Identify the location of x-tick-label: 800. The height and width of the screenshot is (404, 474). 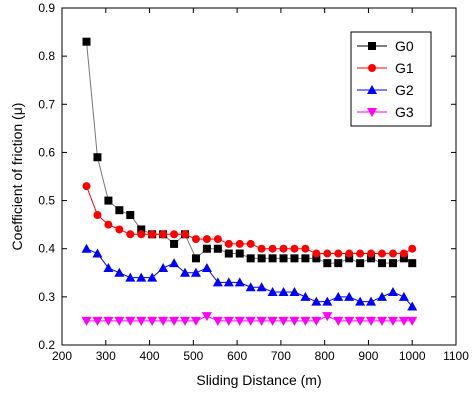
(325, 356).